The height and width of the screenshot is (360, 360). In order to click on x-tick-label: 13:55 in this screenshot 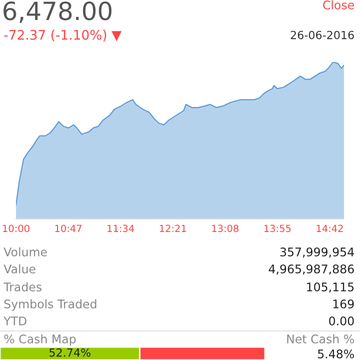, I will do `click(277, 228)`.